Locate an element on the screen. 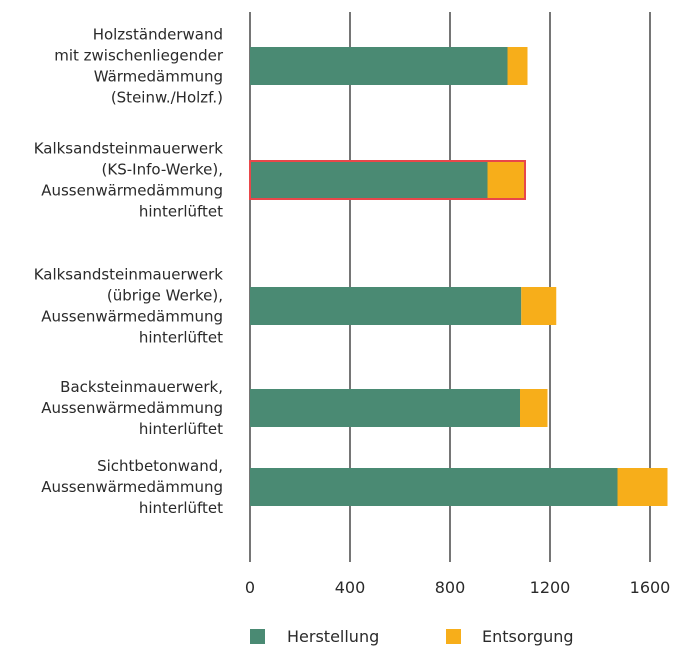 The height and width of the screenshot is (654, 675). legend: Herstellung Entsorgung is located at coordinates (412, 636).